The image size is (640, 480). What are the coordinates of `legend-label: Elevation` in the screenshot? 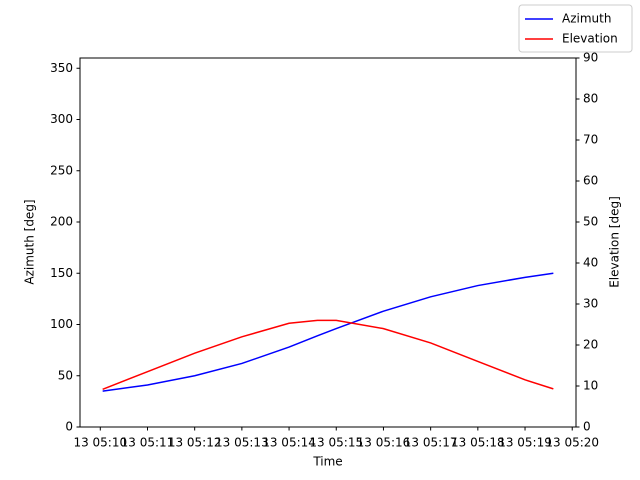 It's located at (590, 39).